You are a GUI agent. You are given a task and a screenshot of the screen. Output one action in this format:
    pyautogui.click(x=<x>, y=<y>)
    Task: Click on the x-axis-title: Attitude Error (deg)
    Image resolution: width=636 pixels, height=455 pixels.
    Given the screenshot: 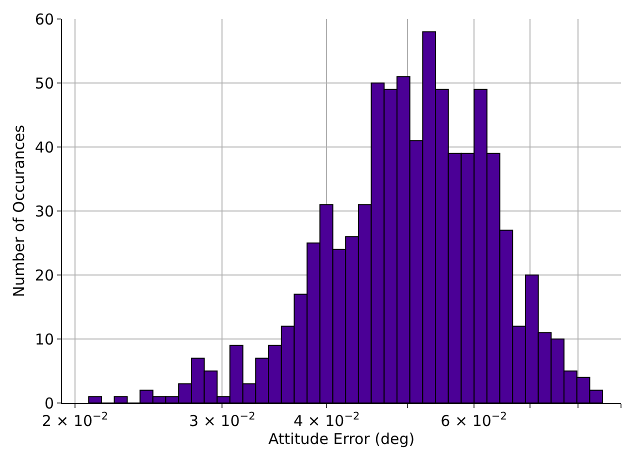 What is the action you would take?
    pyautogui.click(x=341, y=439)
    